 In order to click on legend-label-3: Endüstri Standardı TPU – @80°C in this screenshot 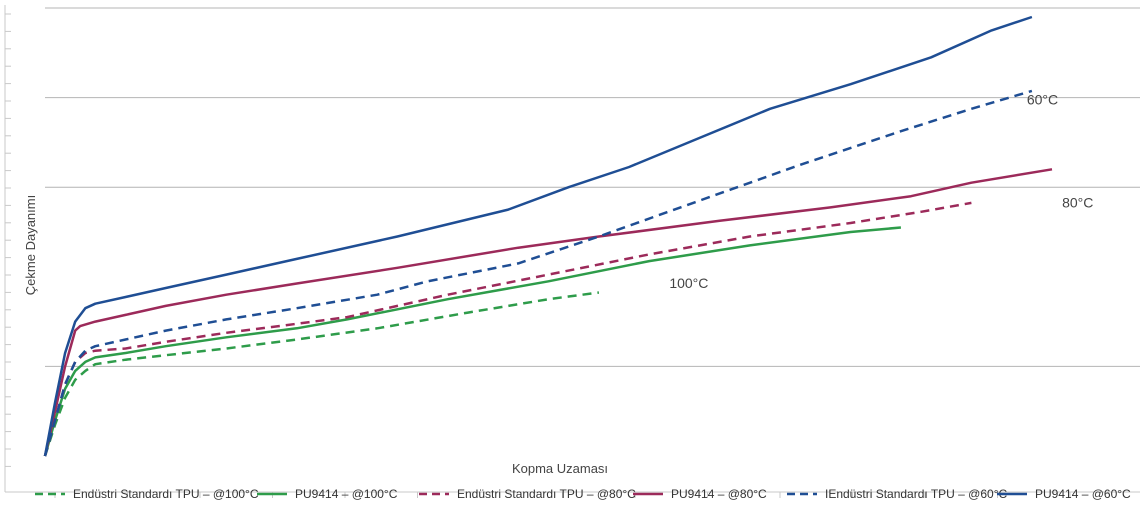, I will do `click(546, 494)`.